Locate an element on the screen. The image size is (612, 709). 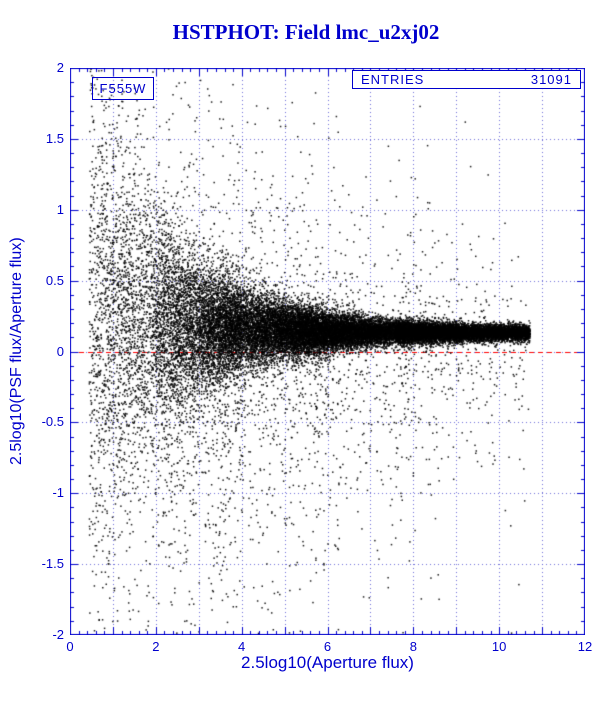
y-tick-label: 0 is located at coordinates (60, 351).